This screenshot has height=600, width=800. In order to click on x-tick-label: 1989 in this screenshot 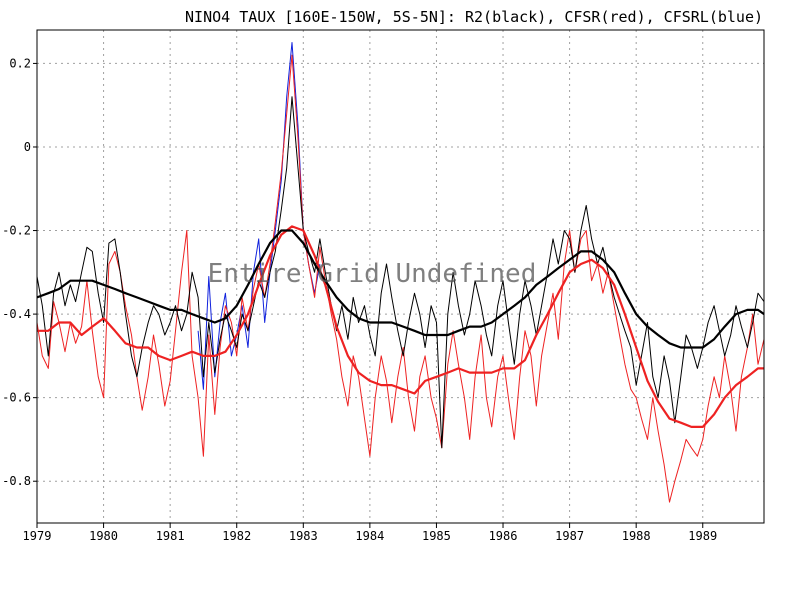, I will do `click(702, 536)`.